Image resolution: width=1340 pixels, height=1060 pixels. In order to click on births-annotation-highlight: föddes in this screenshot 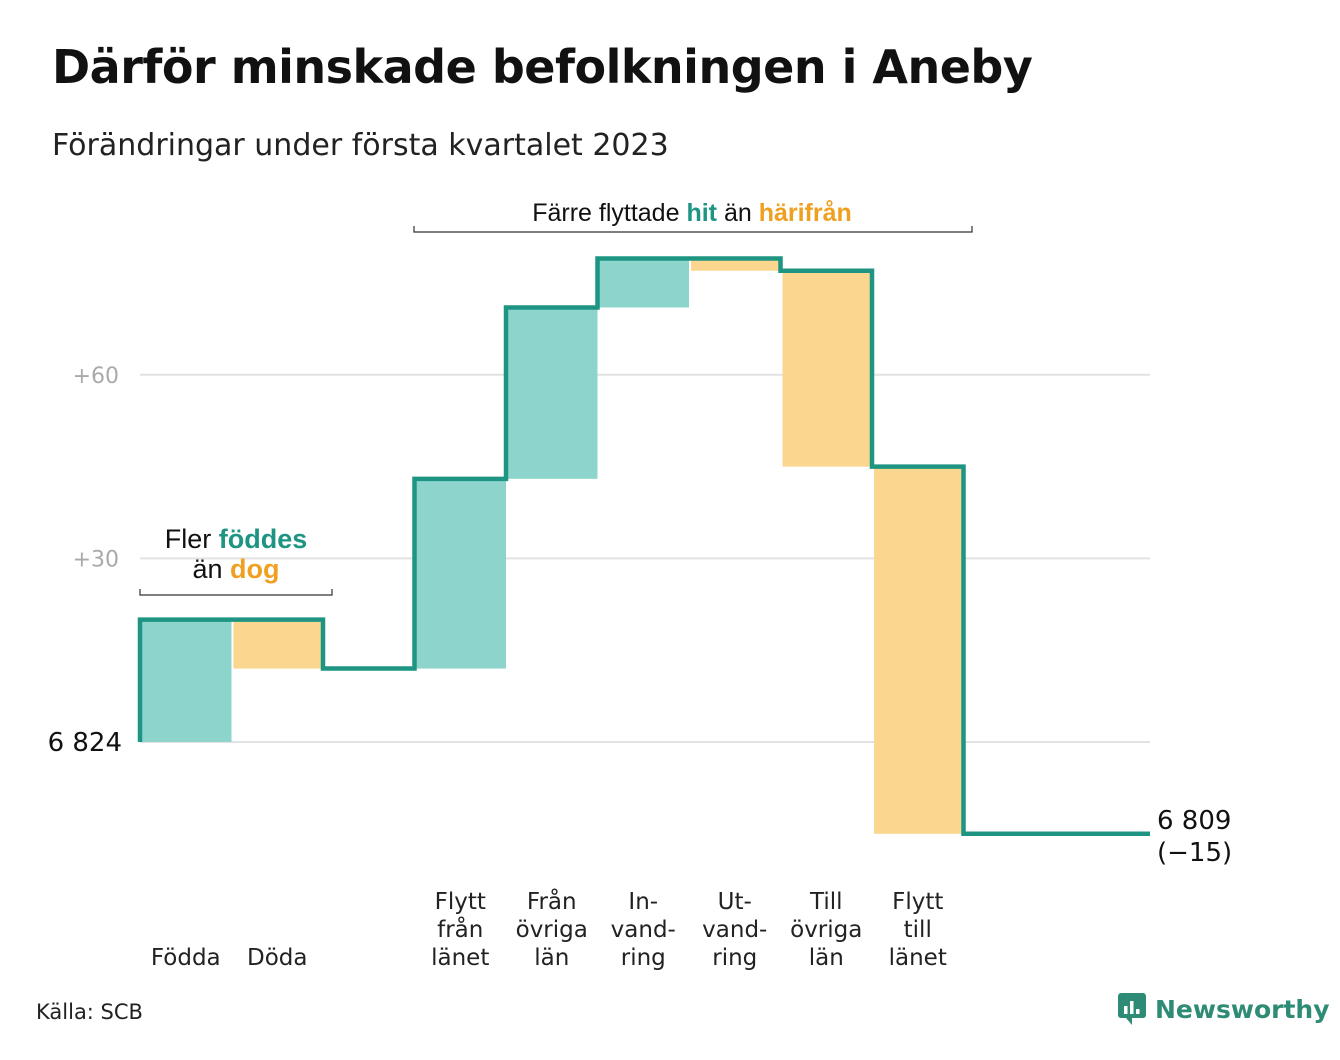, I will do `click(263, 539)`.